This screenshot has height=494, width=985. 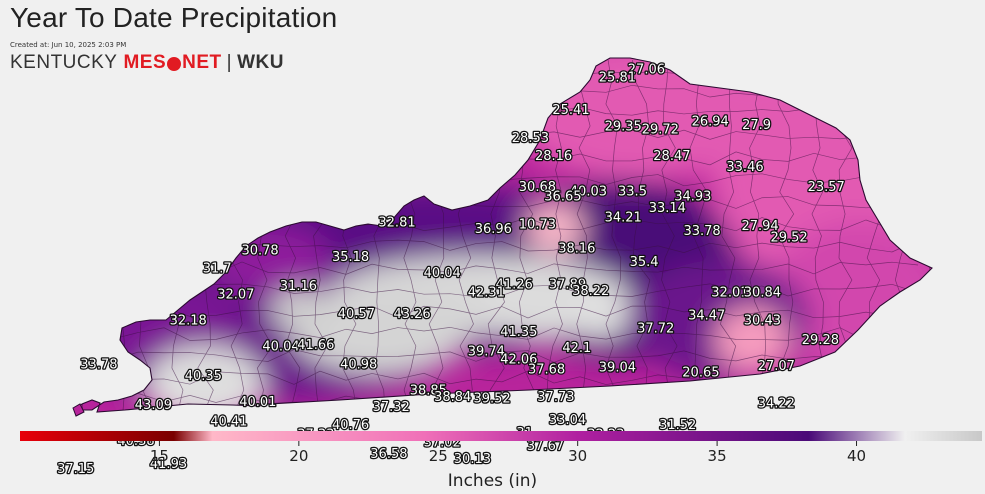 What do you see at coordinates (576, 348) in the screenshot?
I see `station-value-label: 42.1` at bounding box center [576, 348].